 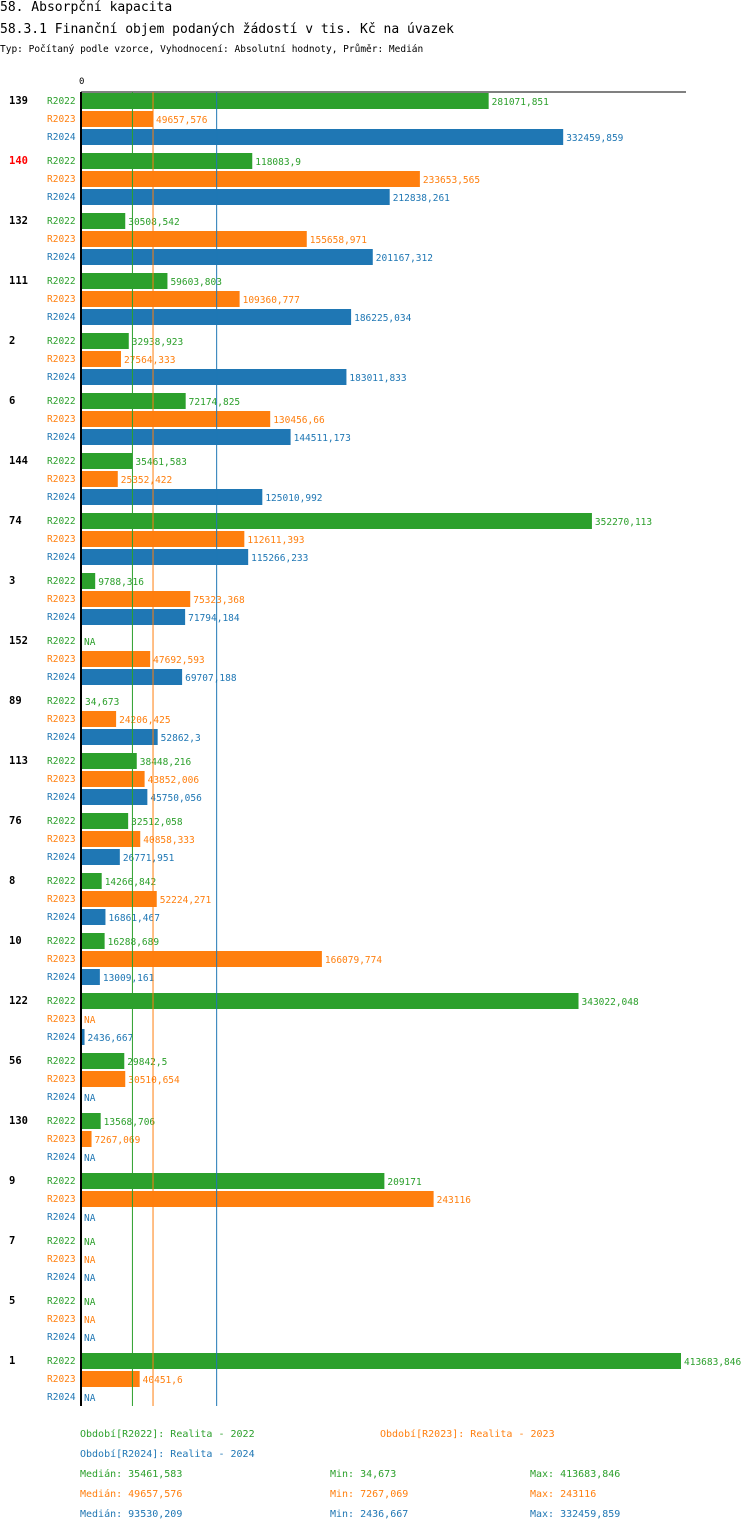 What do you see at coordinates (18, 101) in the screenshot?
I see `category-label: 139` at bounding box center [18, 101].